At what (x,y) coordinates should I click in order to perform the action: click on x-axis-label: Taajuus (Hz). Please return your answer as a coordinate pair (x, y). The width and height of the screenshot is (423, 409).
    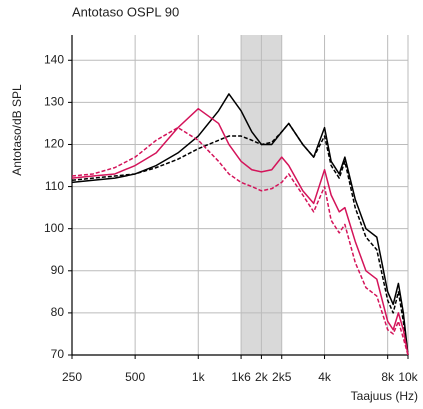
    Looking at the image, I should click on (384, 396).